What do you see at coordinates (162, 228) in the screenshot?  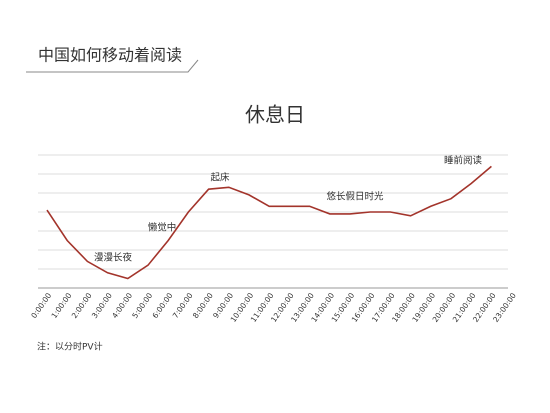 I see `annotation: 懒觉中` at bounding box center [162, 228].